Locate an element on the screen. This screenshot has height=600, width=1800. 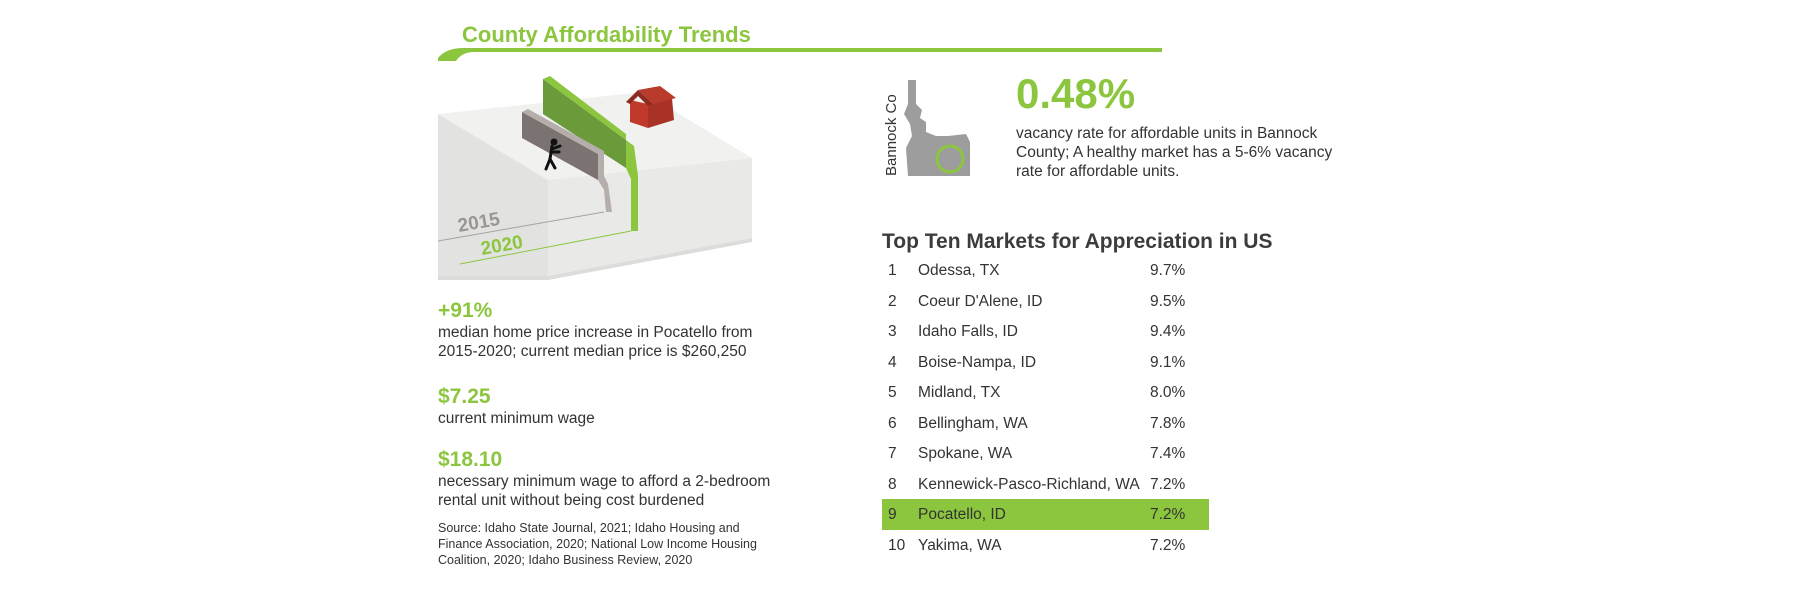
table-row: 7 Spokane, WA 7.4% is located at coordinates (1045, 453).